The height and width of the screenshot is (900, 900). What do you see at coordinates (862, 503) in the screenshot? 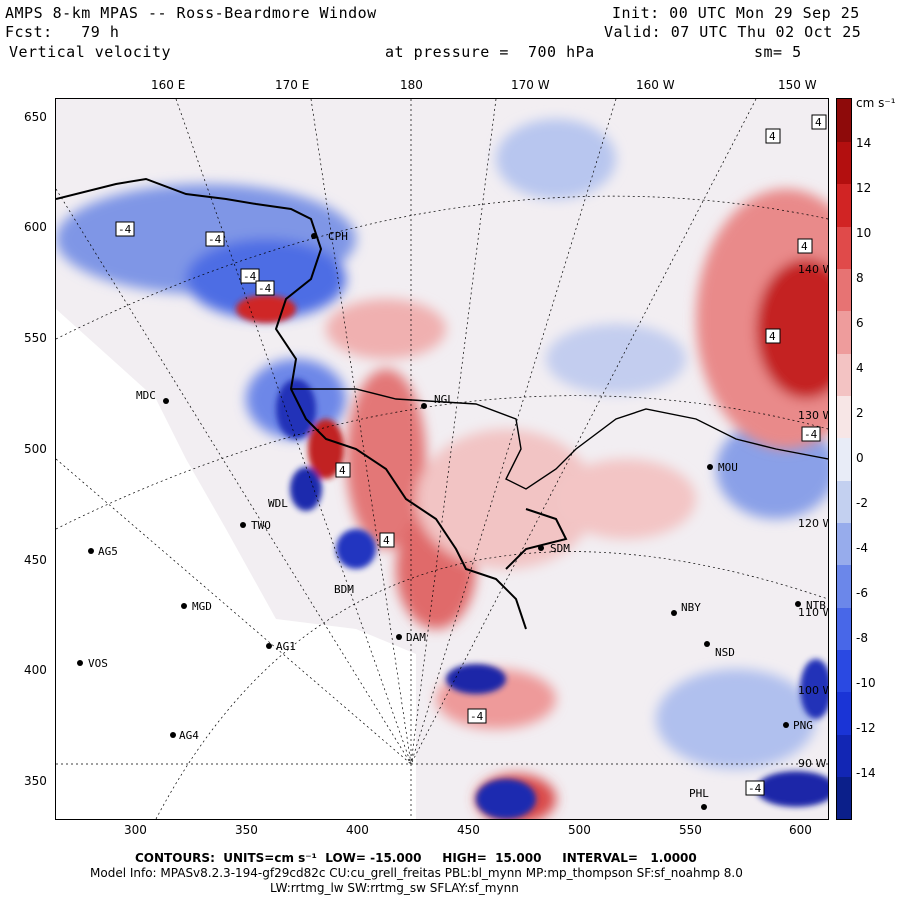
I see `colorbar-tick-label: -2` at bounding box center [862, 503].